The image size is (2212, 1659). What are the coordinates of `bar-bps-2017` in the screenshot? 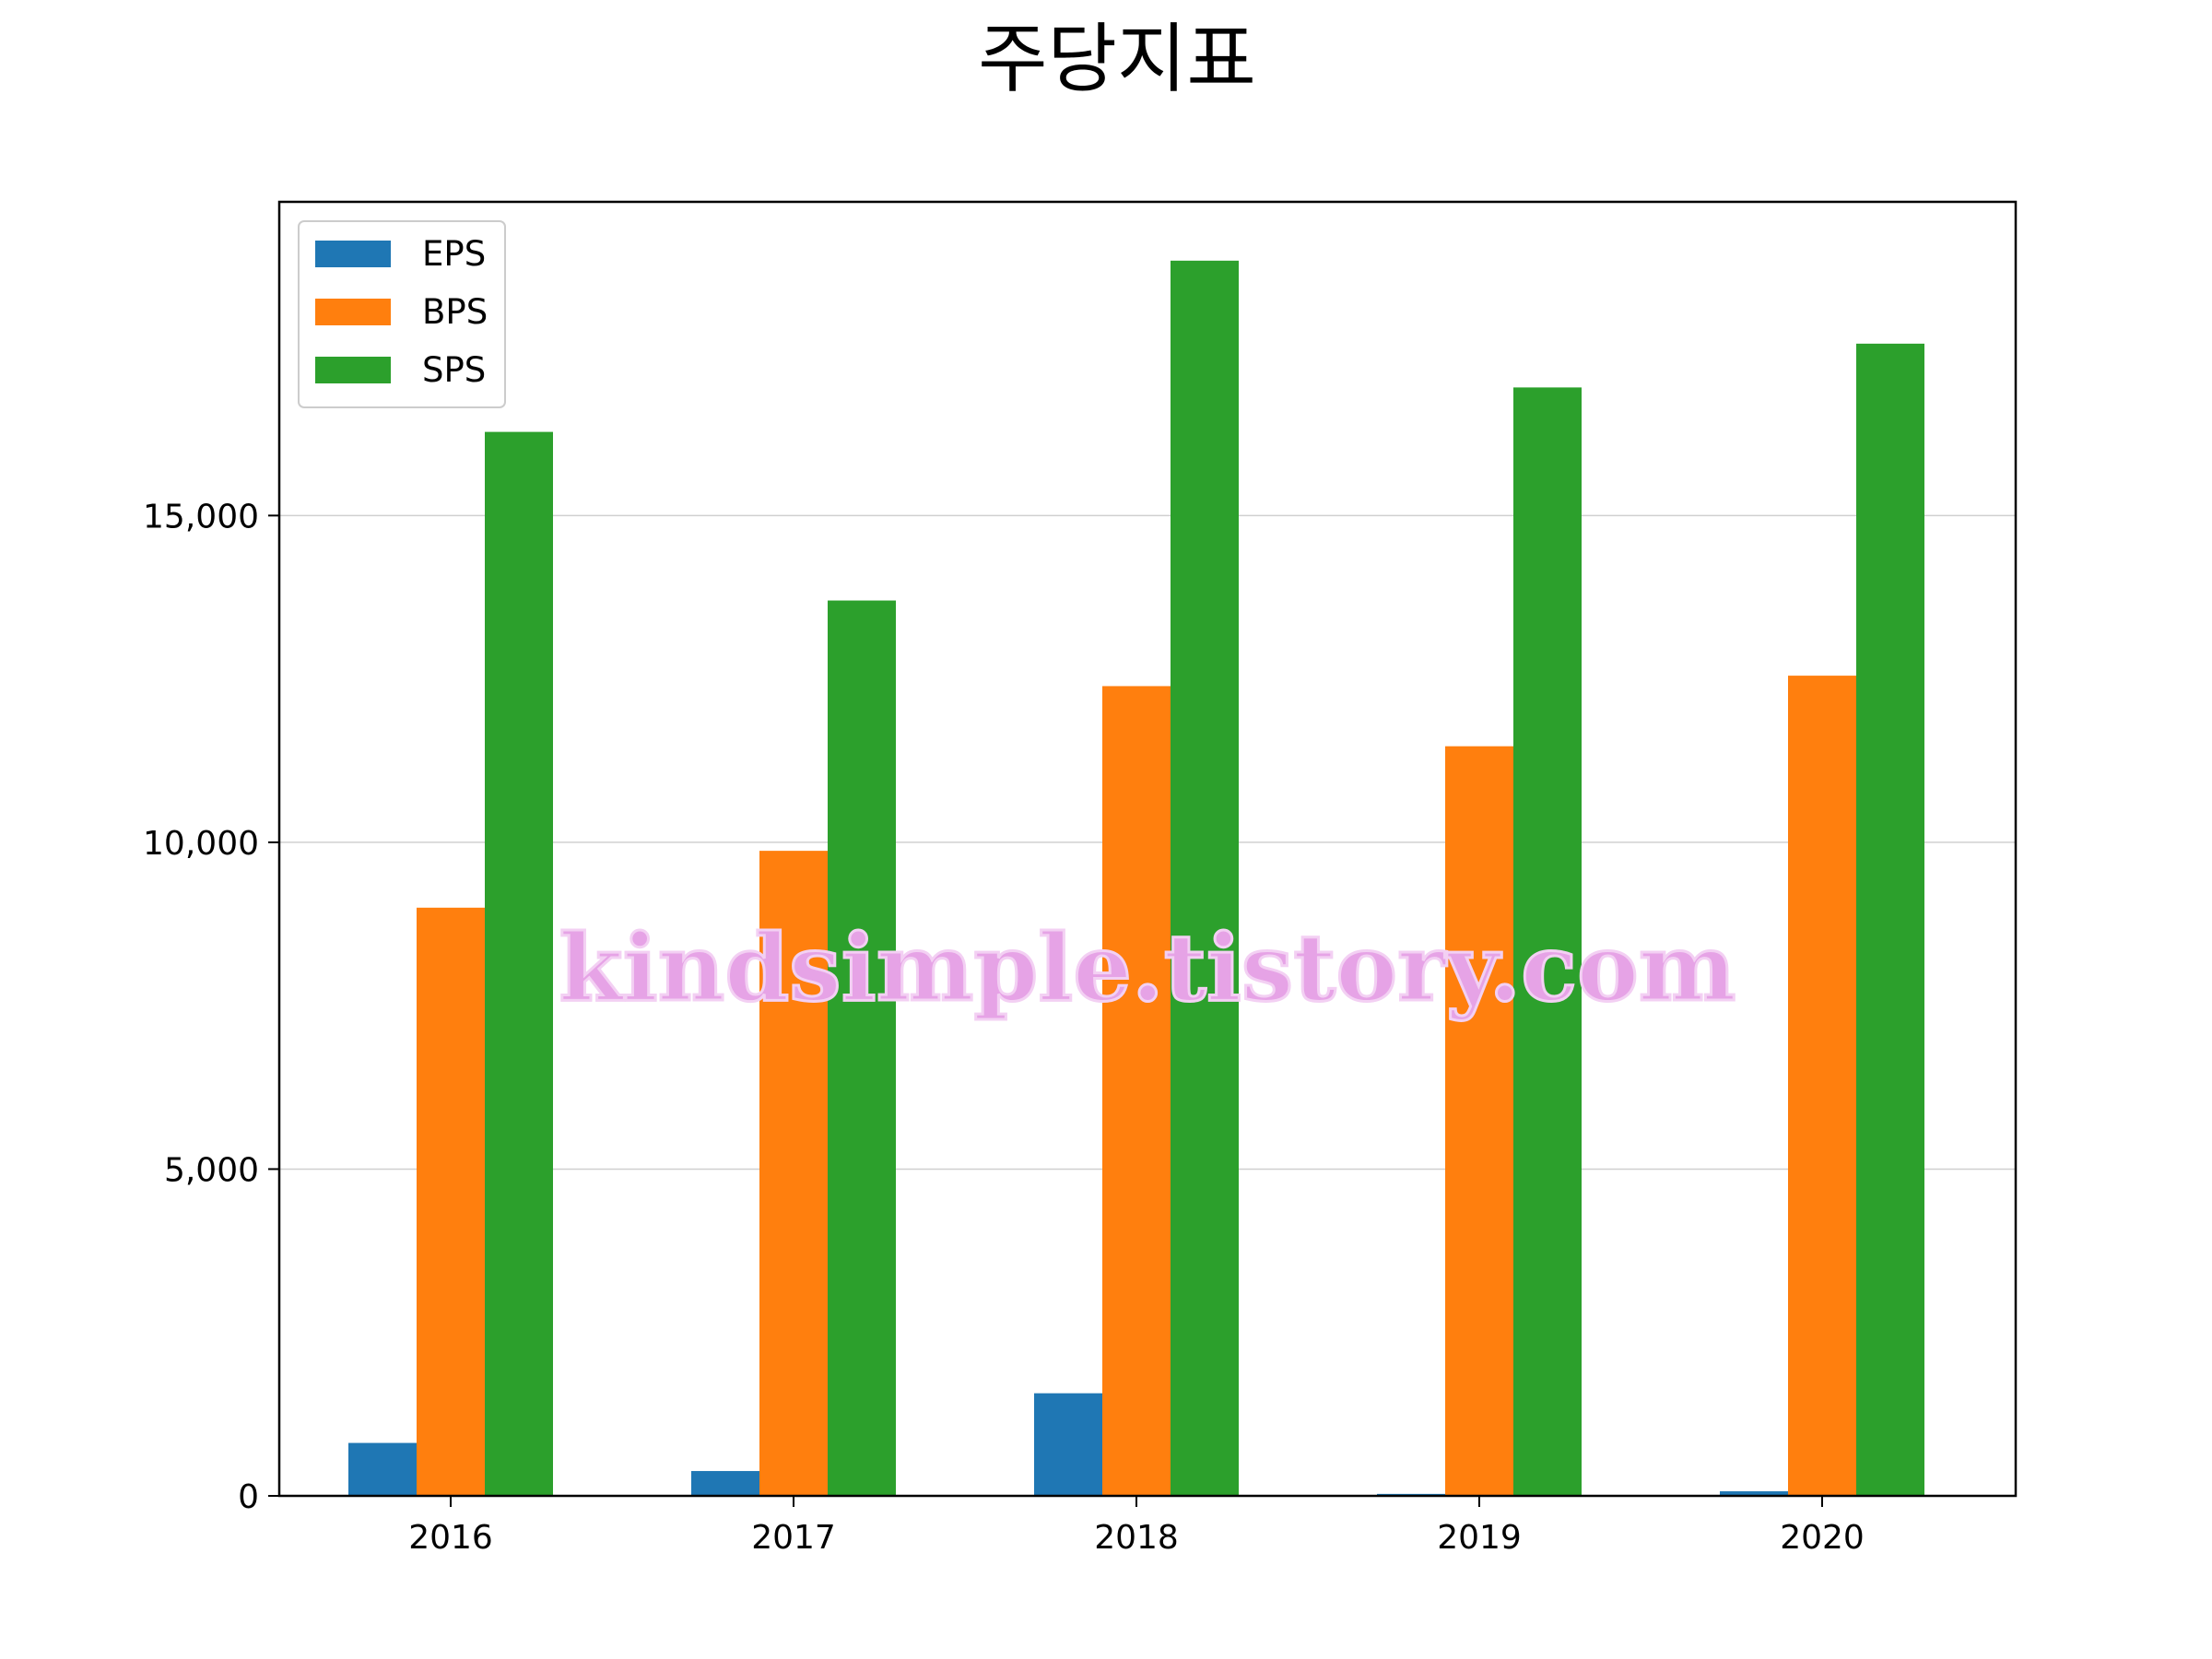 It's located at (793, 1173).